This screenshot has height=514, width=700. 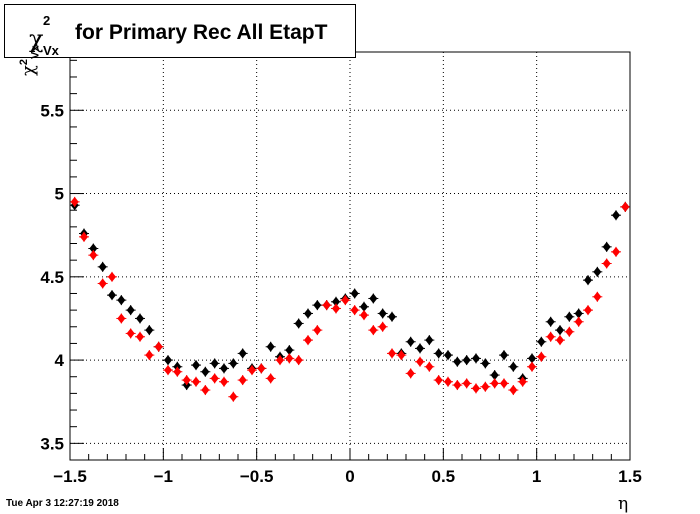 I want to click on y-tick-label: 3.5, so click(x=52, y=443).